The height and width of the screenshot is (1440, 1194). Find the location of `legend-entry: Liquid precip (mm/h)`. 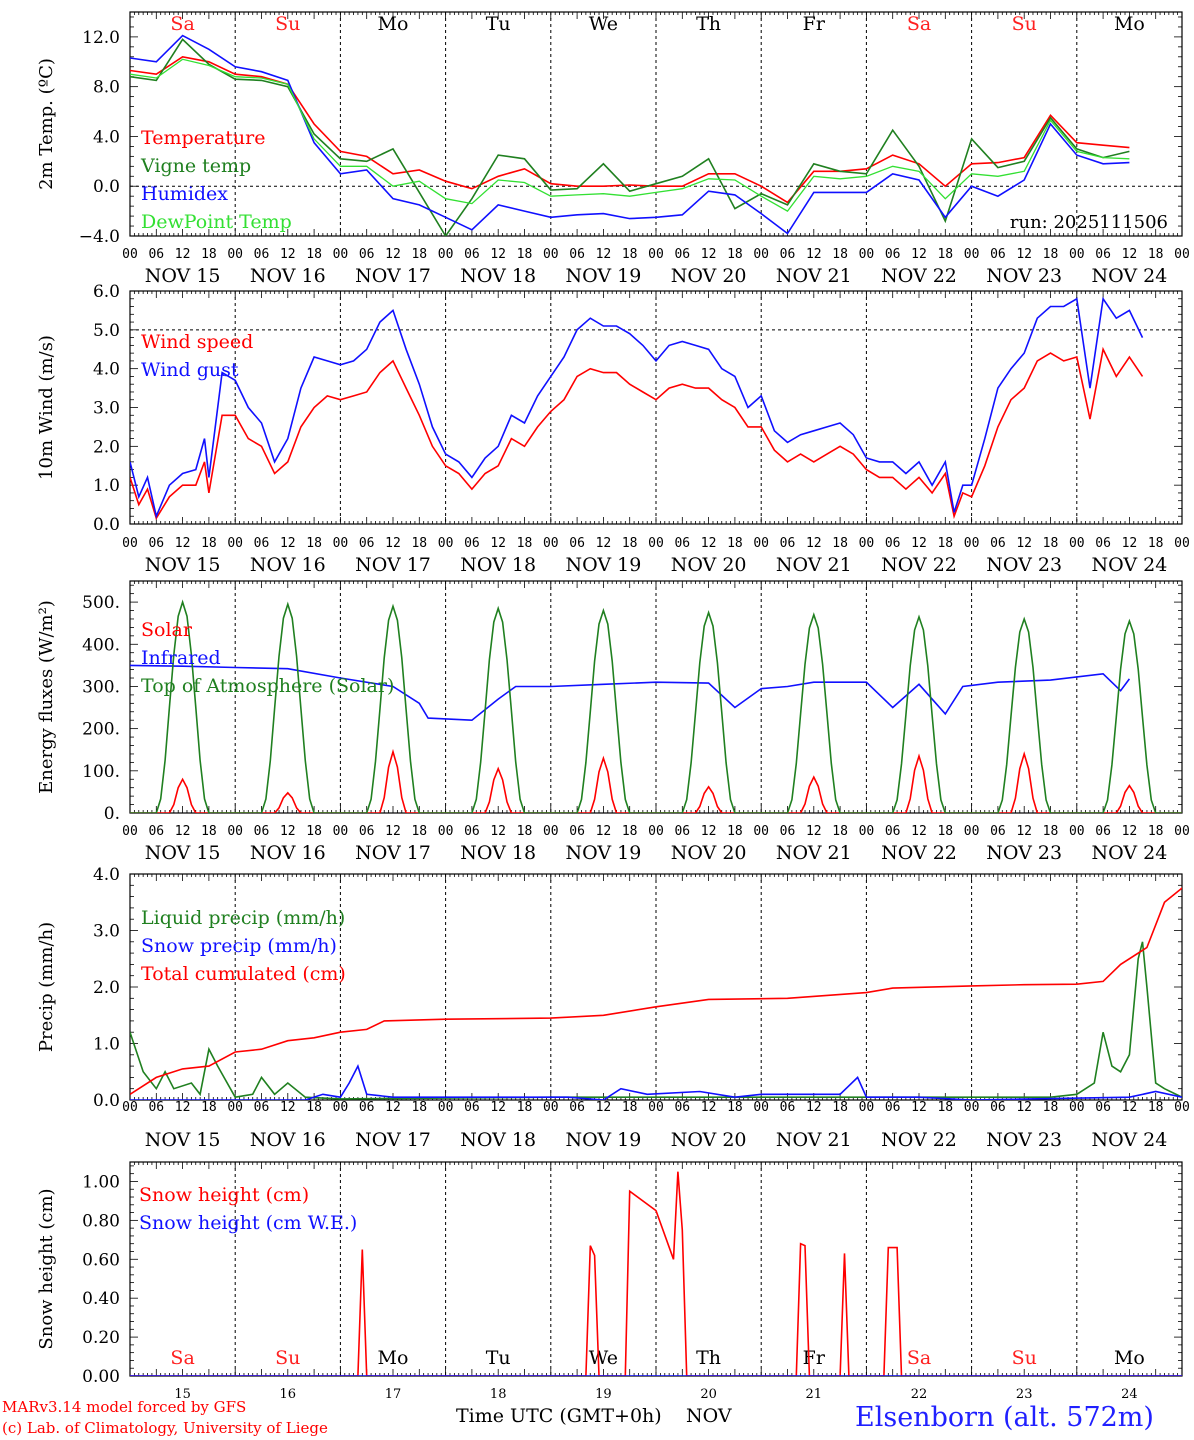

legend-entry: Liquid precip (mm/h) is located at coordinates (243, 918).